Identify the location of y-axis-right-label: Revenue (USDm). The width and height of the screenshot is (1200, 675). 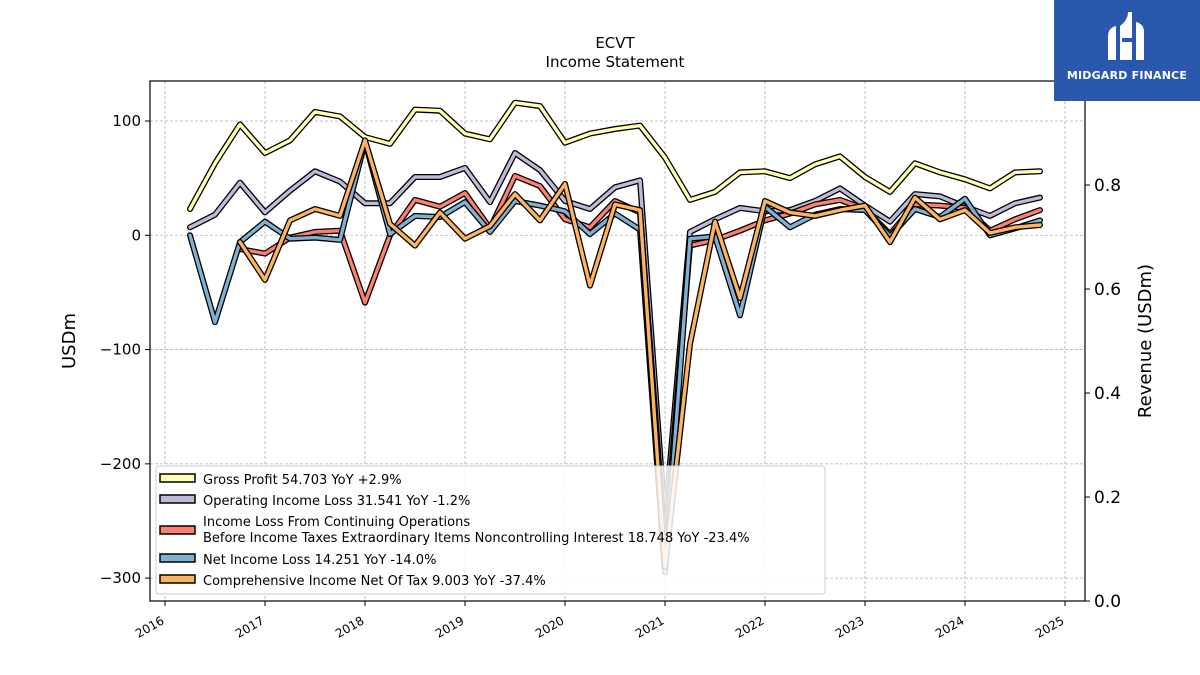
(1145, 341).